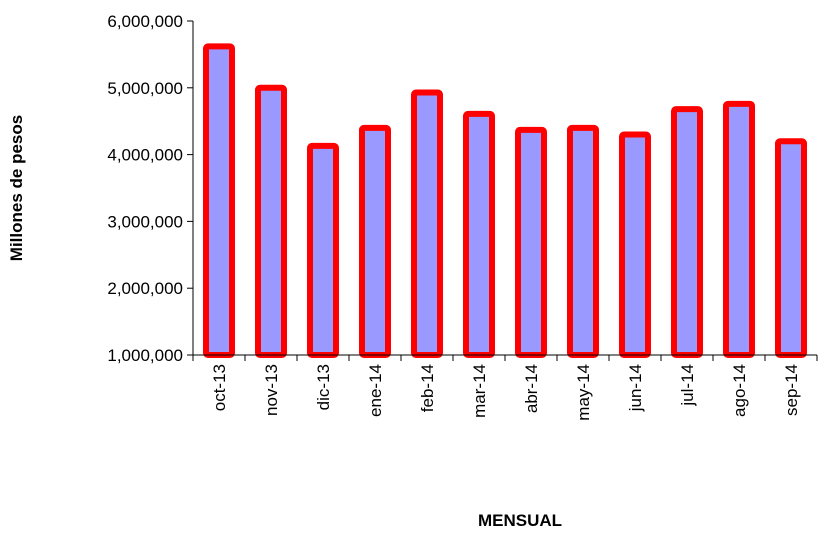 The width and height of the screenshot is (819, 537). I want to click on x-tick-label-jul-14: jul-14, so click(687, 385).